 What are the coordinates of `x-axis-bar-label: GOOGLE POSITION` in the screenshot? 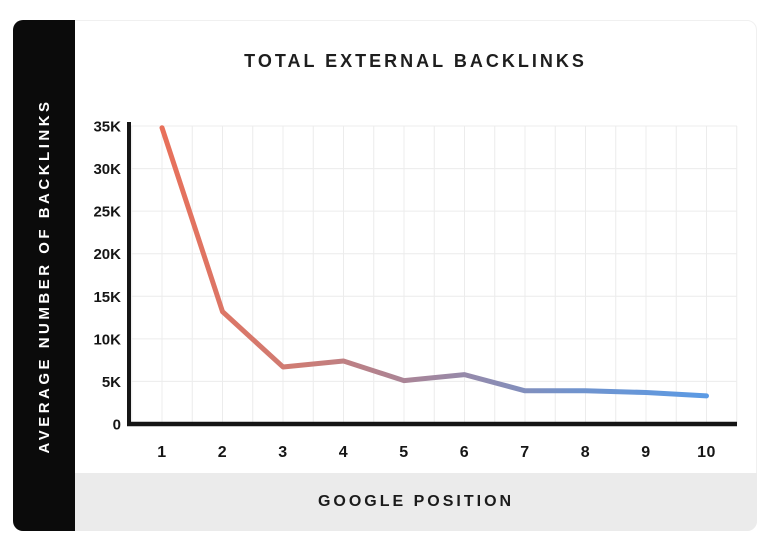 It's located at (416, 501).